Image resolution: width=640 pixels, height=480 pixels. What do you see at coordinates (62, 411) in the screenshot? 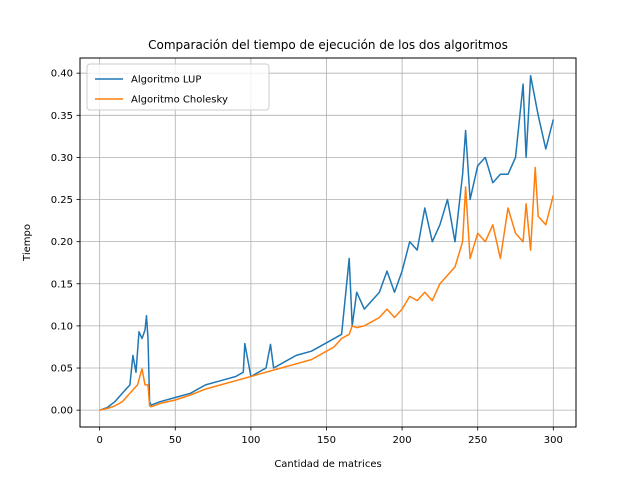
I see `y-tick-label: 0.00` at bounding box center [62, 411].